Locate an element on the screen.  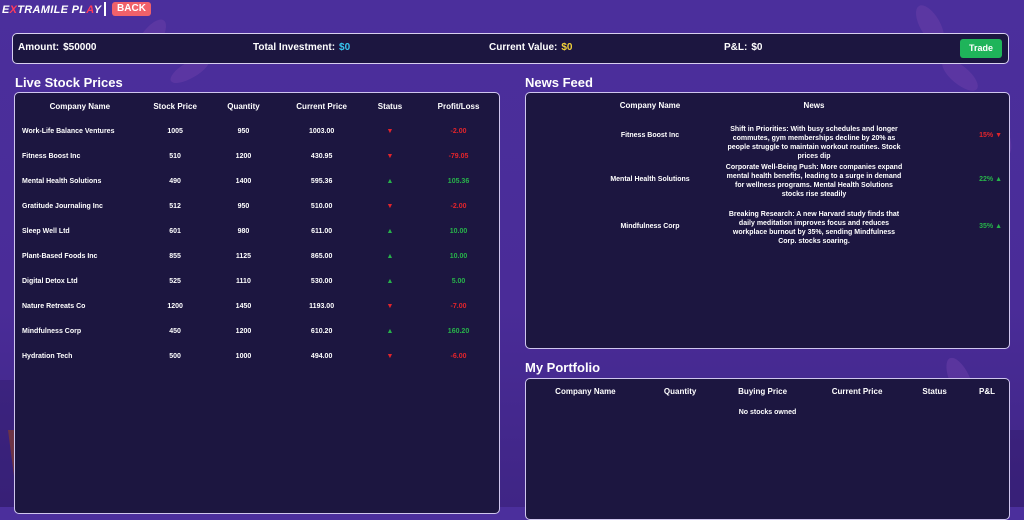
stock-current-price: 430.95 is located at coordinates (321, 156).